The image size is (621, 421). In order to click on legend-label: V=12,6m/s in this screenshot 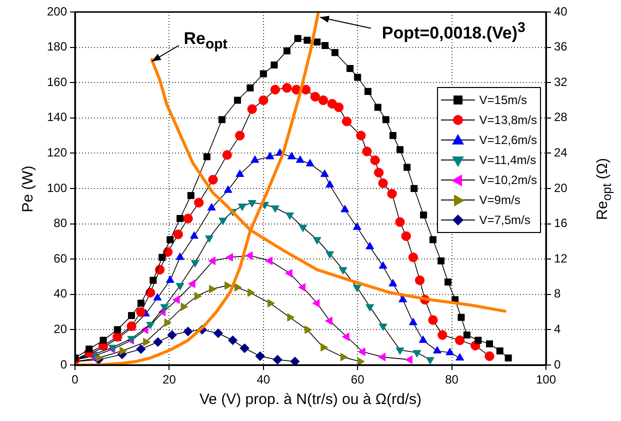, I will do `click(508, 140)`.